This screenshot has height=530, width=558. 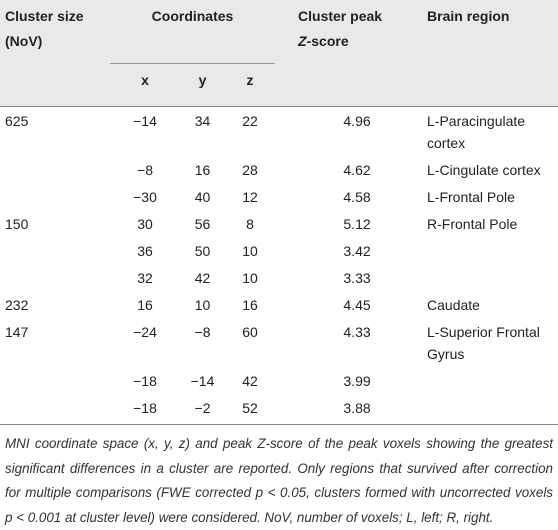 What do you see at coordinates (17, 223) in the screenshot?
I see `table-cell: 150` at bounding box center [17, 223].